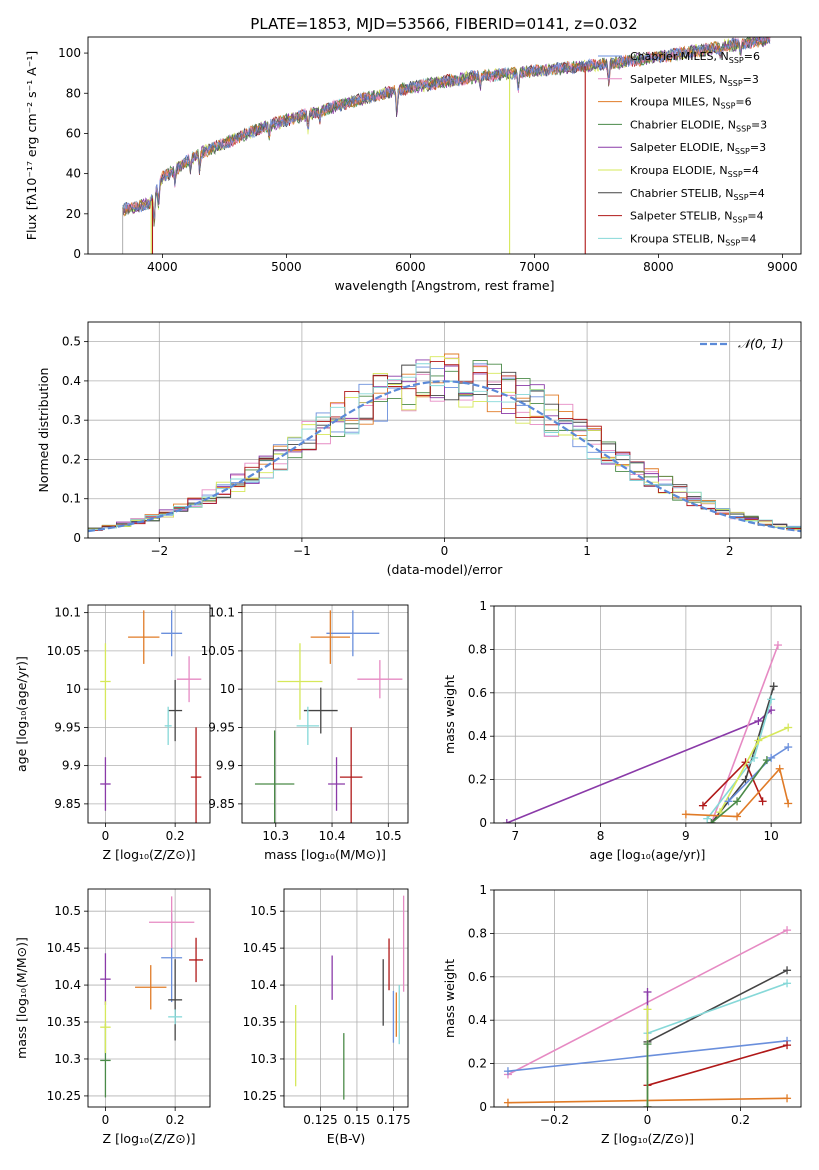 The height and width of the screenshot is (1170, 819). What do you see at coordinates (647, 714) in the screenshot?
I see `weight_vs_age-frame` at bounding box center [647, 714].